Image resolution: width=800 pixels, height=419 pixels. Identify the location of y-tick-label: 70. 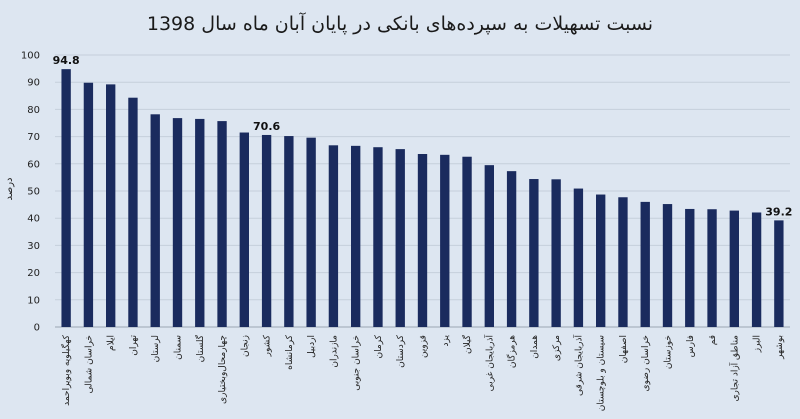
(33, 137).